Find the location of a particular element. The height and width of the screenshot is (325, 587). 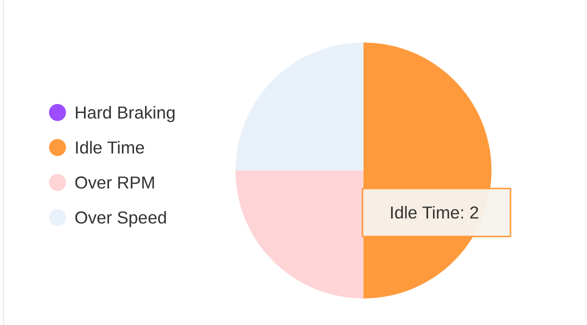

legend-label: Over RPM is located at coordinates (115, 182).